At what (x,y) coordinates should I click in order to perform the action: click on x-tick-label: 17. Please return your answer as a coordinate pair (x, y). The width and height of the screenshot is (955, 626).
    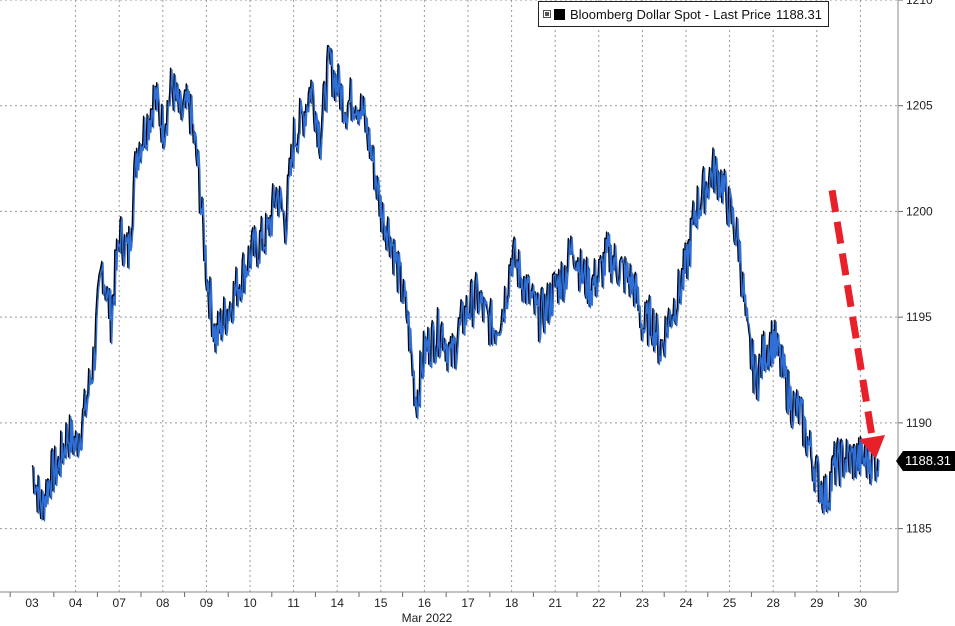
    Looking at the image, I should click on (468, 603).